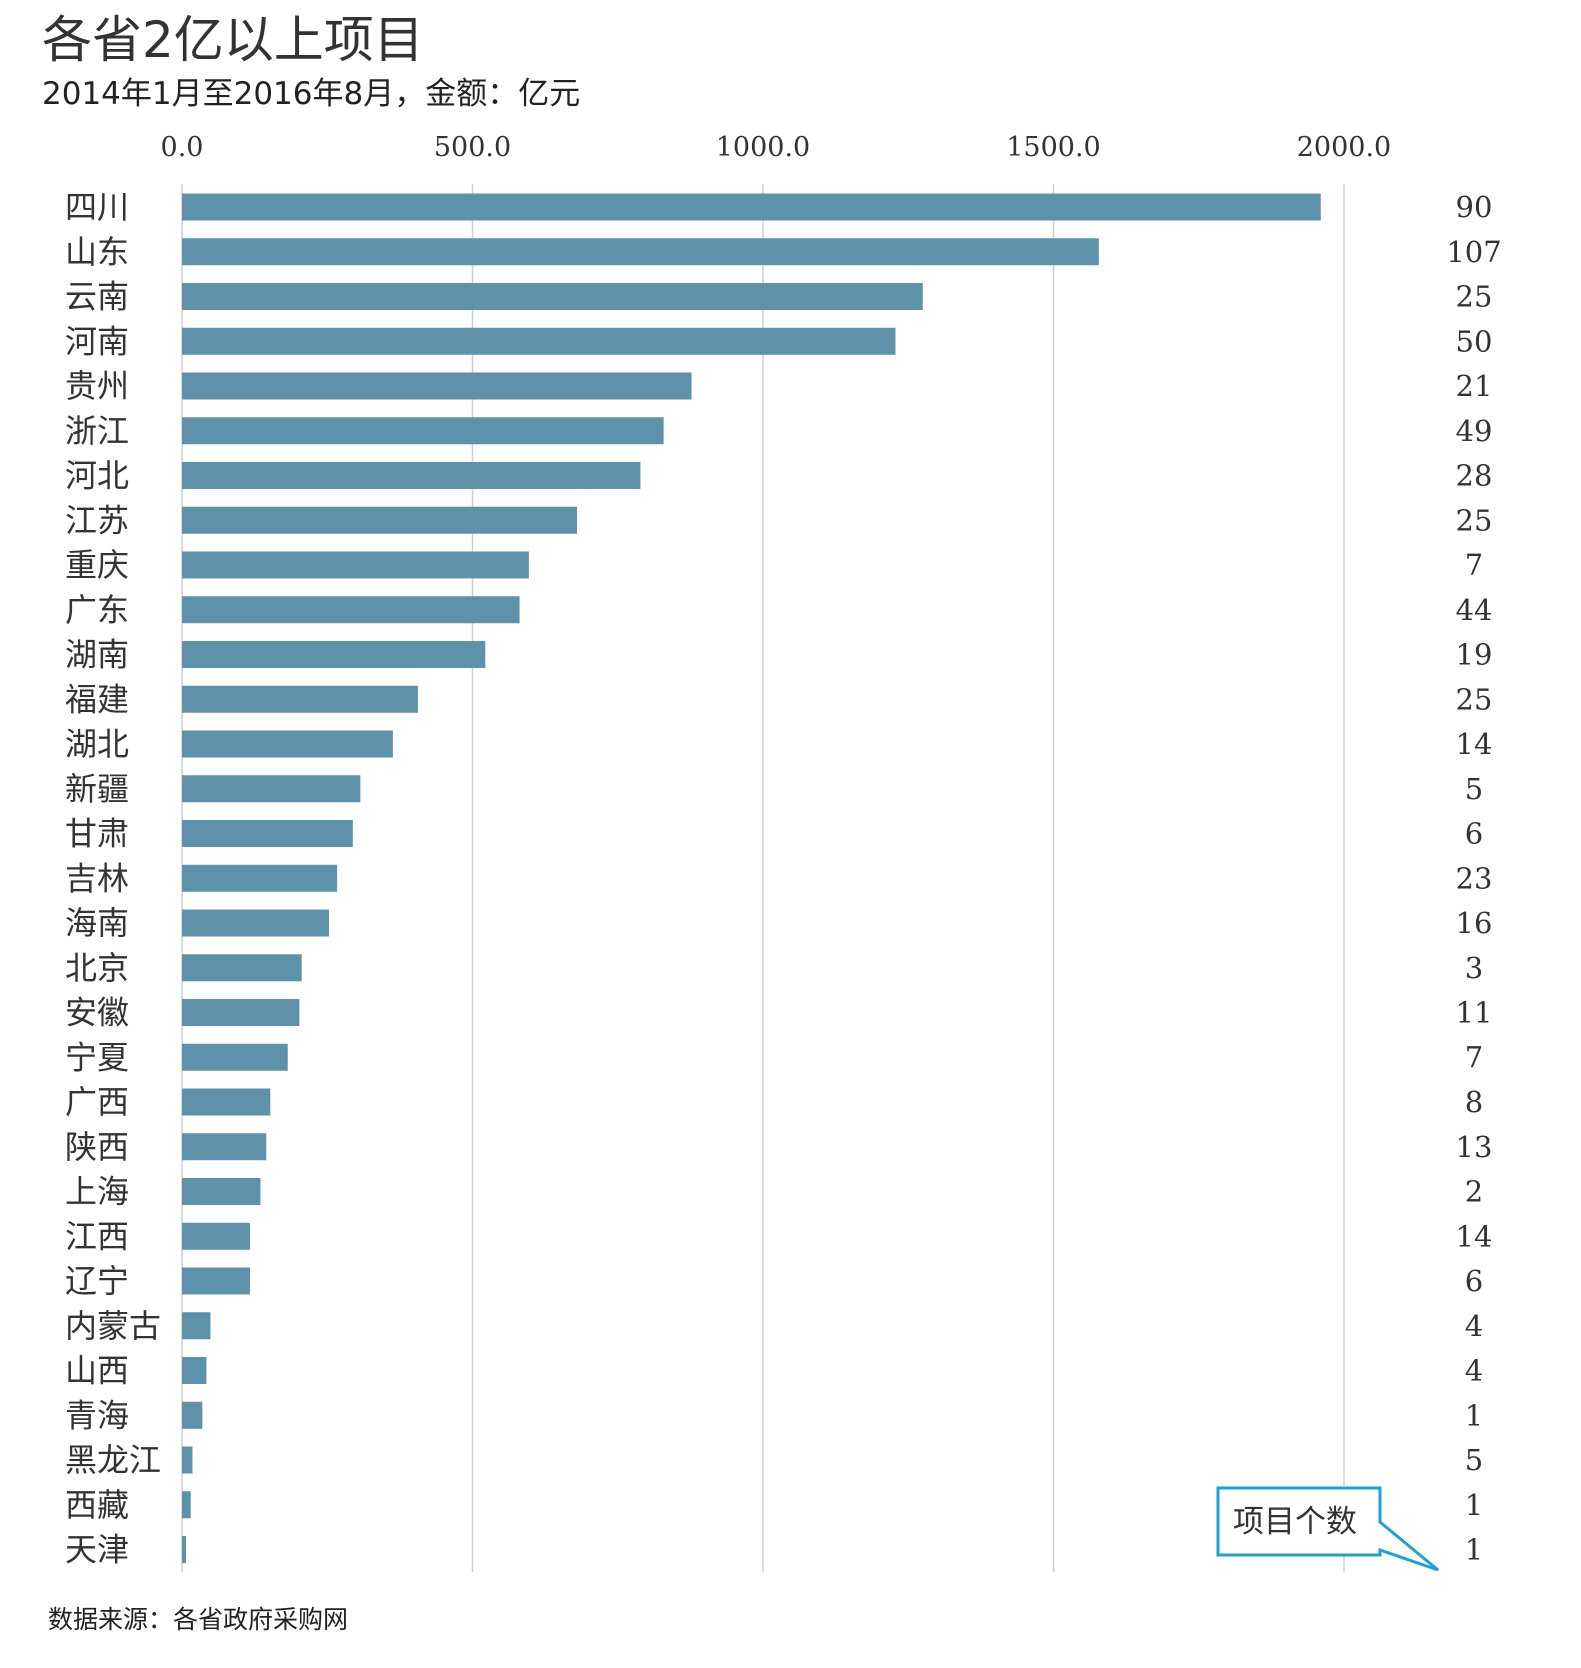 This screenshot has height=1668, width=1581. I want to click on category-label: 湖南, so click(97, 655).